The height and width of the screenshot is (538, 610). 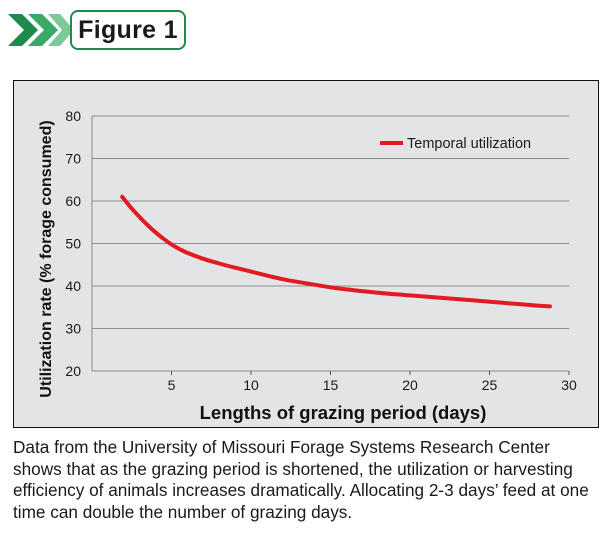 What do you see at coordinates (46, 258) in the screenshot?
I see `y-axis-label: Utilization rate (% forage consumed)` at bounding box center [46, 258].